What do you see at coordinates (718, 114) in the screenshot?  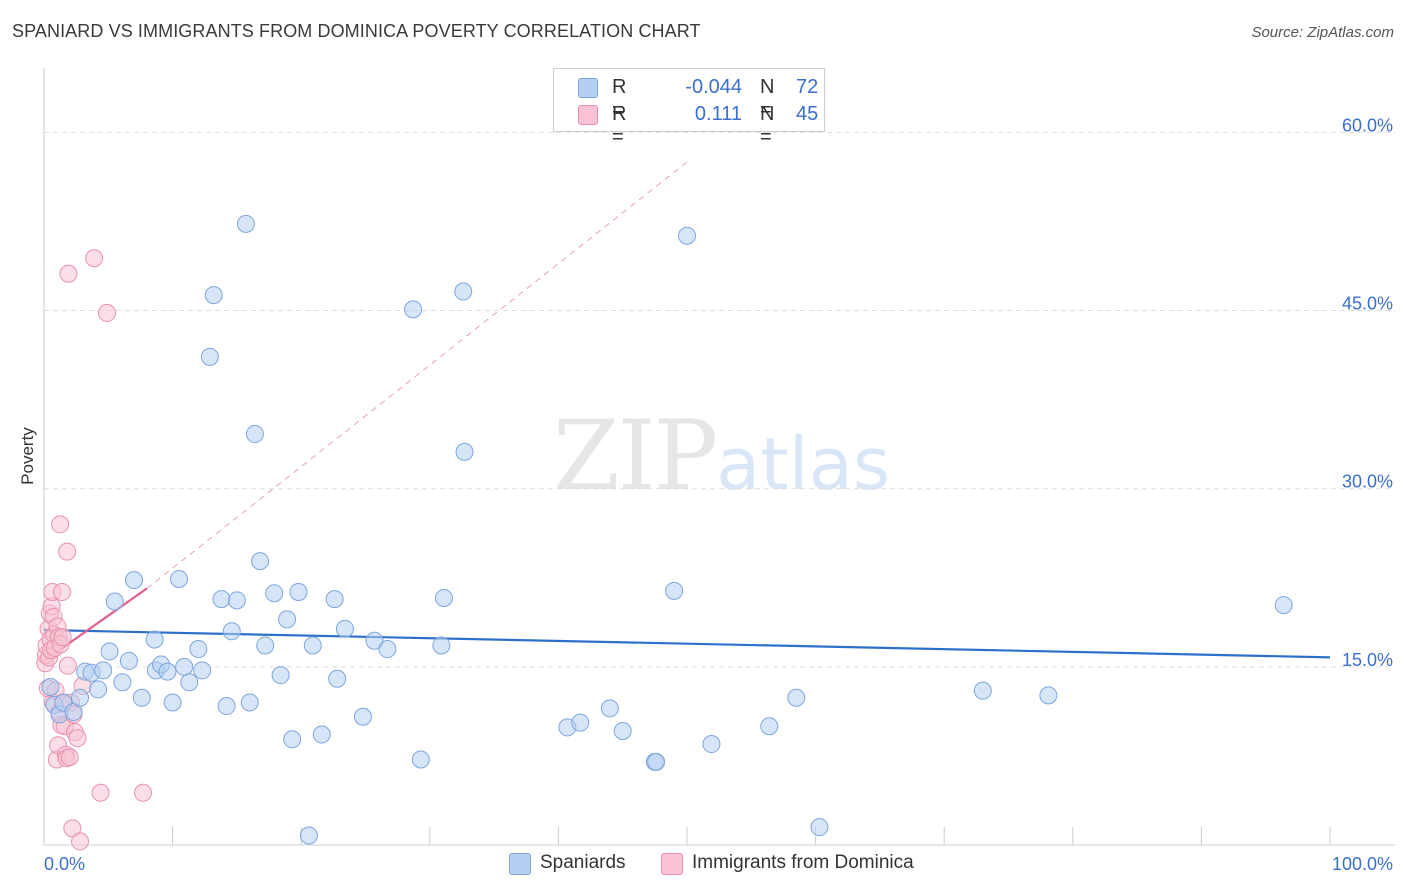 I see `r-value: 0.111` at bounding box center [718, 114].